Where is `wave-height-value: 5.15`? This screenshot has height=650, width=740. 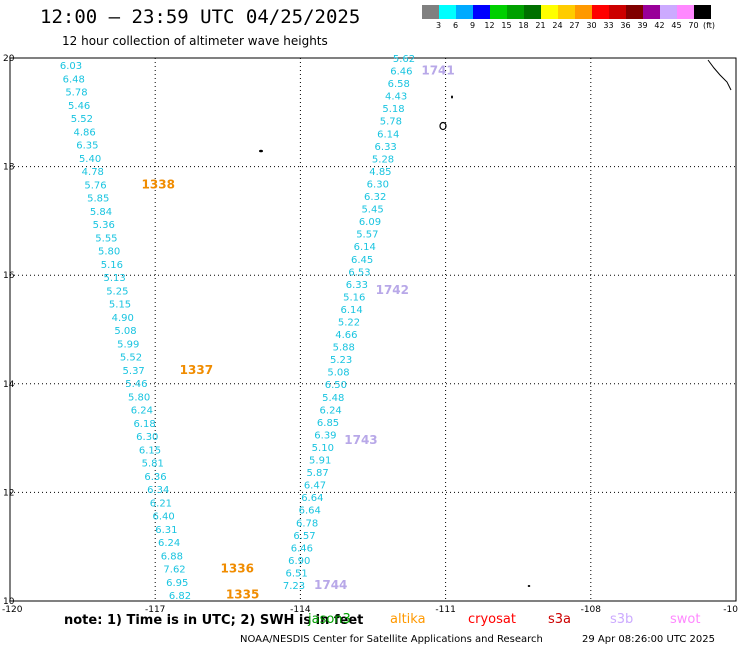
wave-height-value: 5.15 is located at coordinates (120, 305).